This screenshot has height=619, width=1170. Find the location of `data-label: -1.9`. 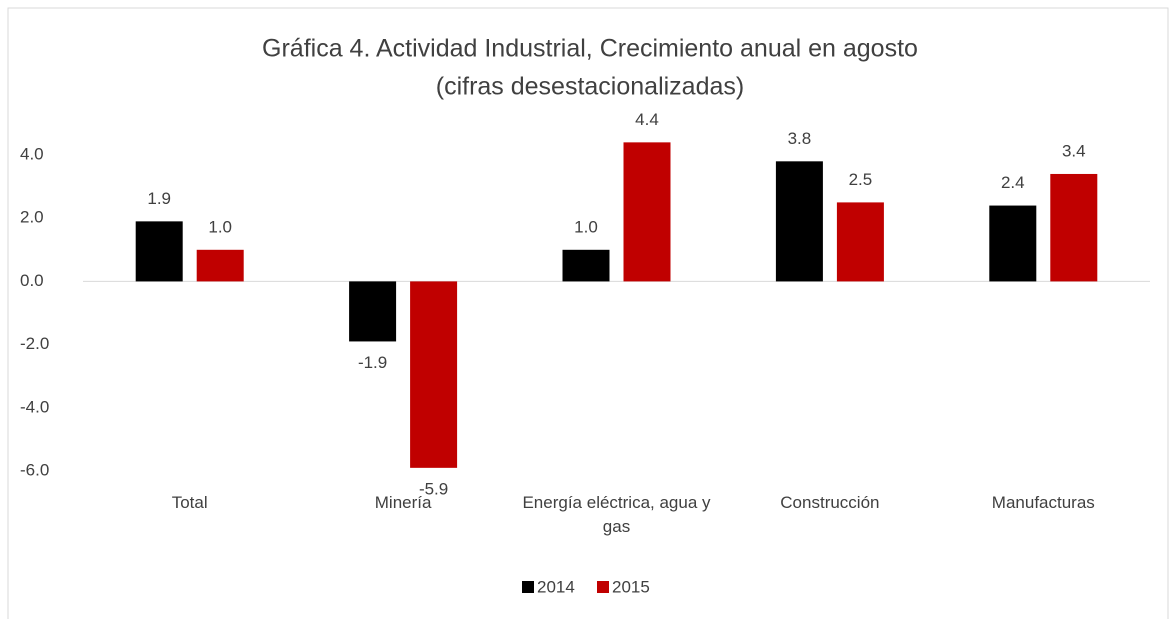

data-label: -1.9 is located at coordinates (372, 362).